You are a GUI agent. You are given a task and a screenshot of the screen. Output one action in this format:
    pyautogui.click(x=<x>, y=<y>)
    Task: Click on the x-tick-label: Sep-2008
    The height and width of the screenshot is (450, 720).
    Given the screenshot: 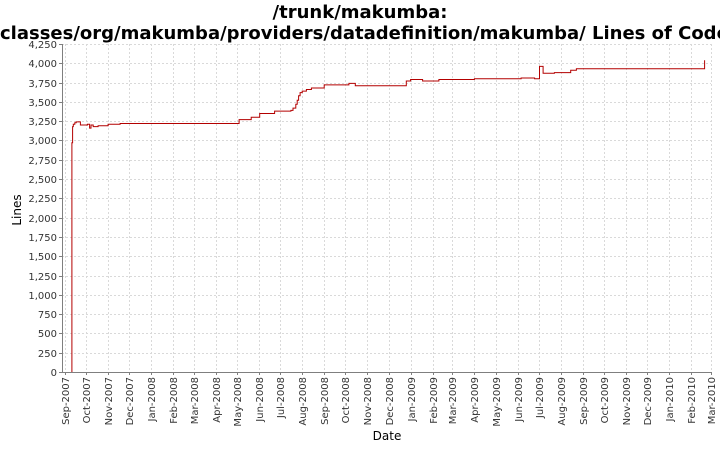 What is the action you would take?
    pyautogui.click(x=325, y=401)
    